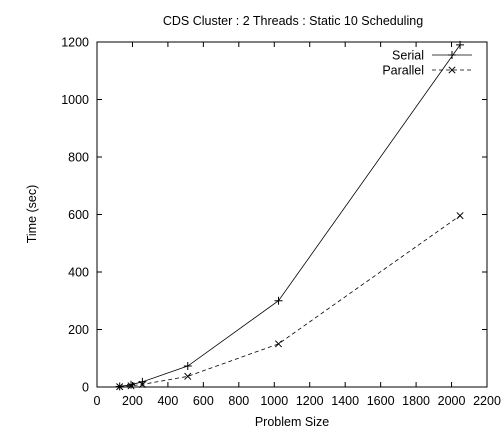 The height and width of the screenshot is (432, 504). Describe the element at coordinates (487, 401) in the screenshot. I see `x-tick-label: 2200` at that location.